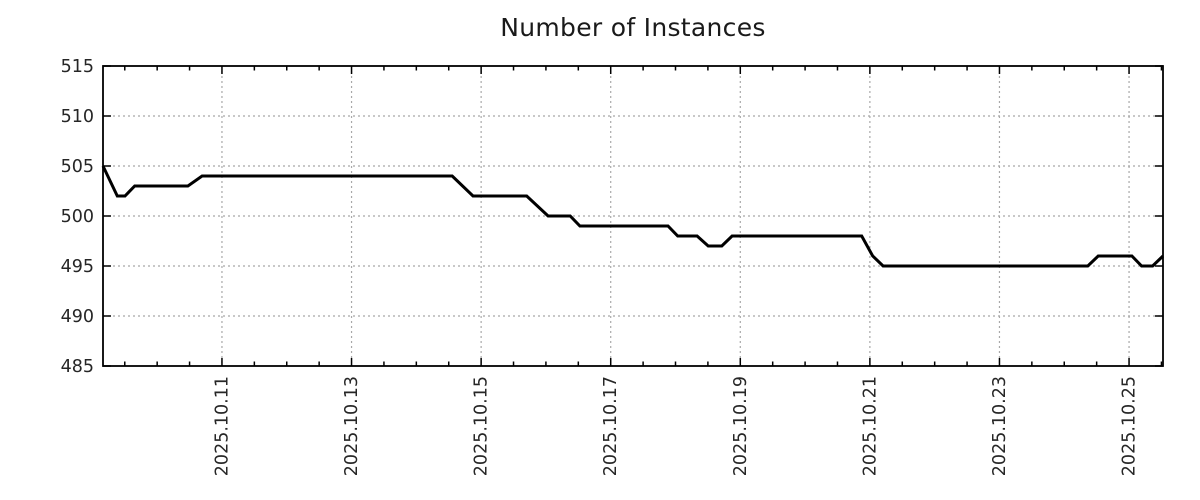 The height and width of the screenshot is (500, 1200). What do you see at coordinates (77, 267) in the screenshot?
I see `y-tick-label: 495` at bounding box center [77, 267].